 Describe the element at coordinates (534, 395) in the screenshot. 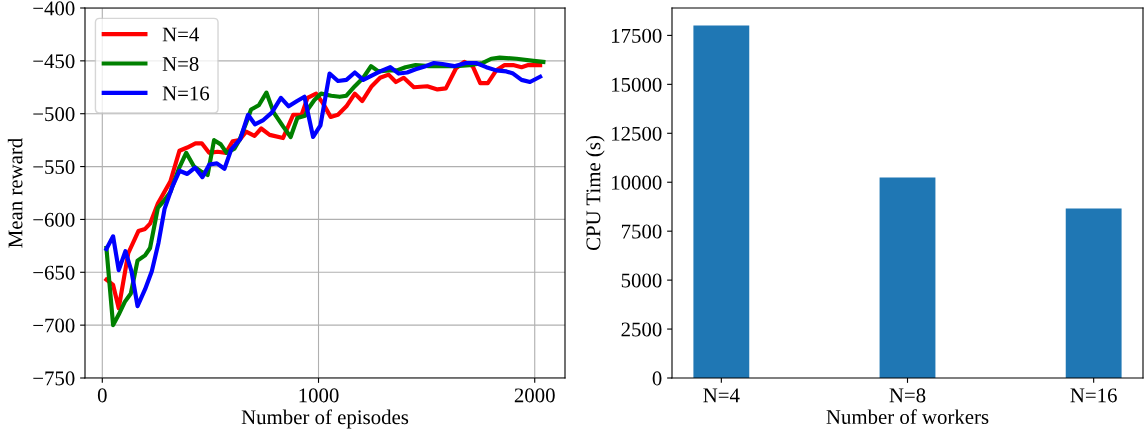

I see `x-tick-label: 2000` at that location.